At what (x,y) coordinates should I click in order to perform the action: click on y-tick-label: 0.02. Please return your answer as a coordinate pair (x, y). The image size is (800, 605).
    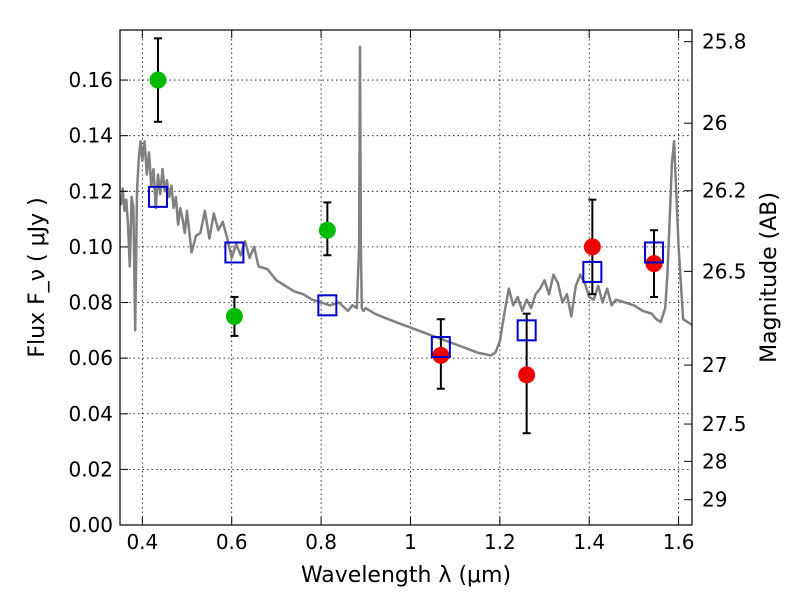
    Looking at the image, I should click on (90, 469).